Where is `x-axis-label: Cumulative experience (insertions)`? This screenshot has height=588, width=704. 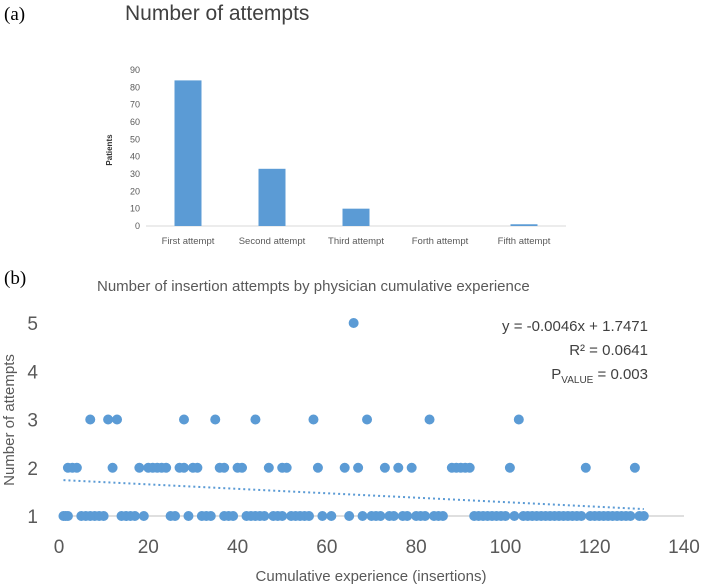 x-axis-label: Cumulative experience (insertions) is located at coordinates (371, 576).